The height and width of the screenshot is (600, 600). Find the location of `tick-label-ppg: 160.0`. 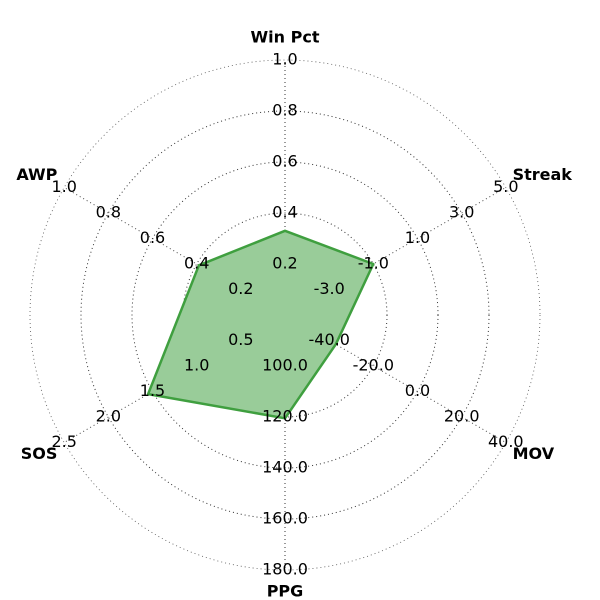

tick-label-ppg: 160.0 is located at coordinates (285, 518).